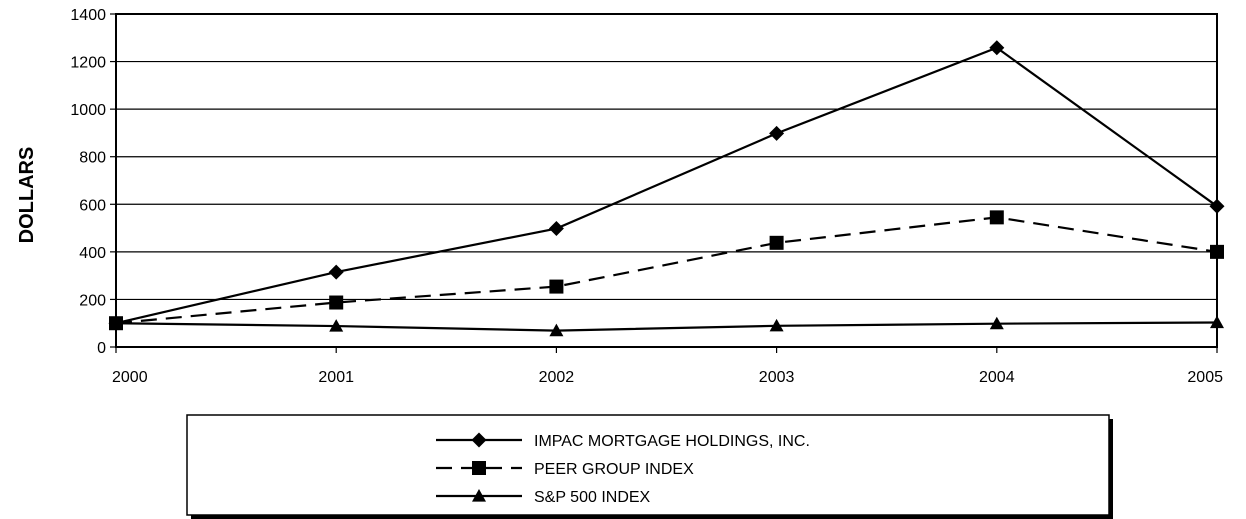 The image size is (1246, 519). What do you see at coordinates (92, 158) in the screenshot?
I see `y-tick-label: 800` at bounding box center [92, 158].